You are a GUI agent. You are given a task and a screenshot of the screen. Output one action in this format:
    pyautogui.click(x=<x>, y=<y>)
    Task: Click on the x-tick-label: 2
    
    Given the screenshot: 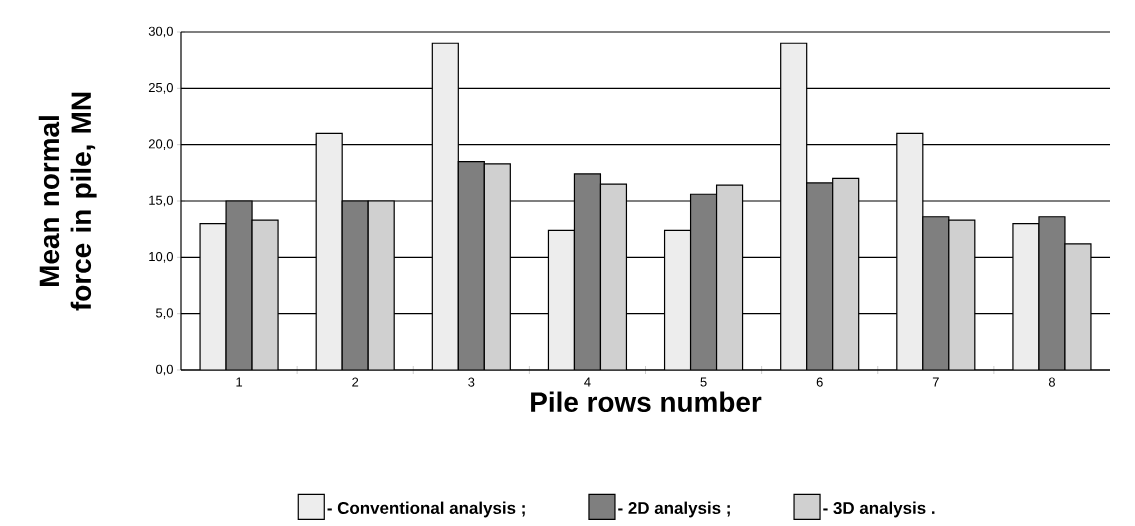 What is the action you would take?
    pyautogui.click(x=355, y=382)
    